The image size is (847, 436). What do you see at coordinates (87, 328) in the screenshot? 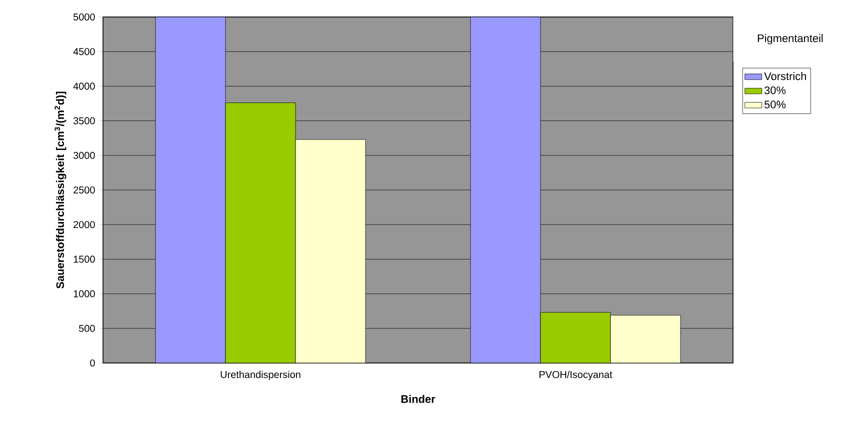
I see `y-tick-label: 500` at bounding box center [87, 328].